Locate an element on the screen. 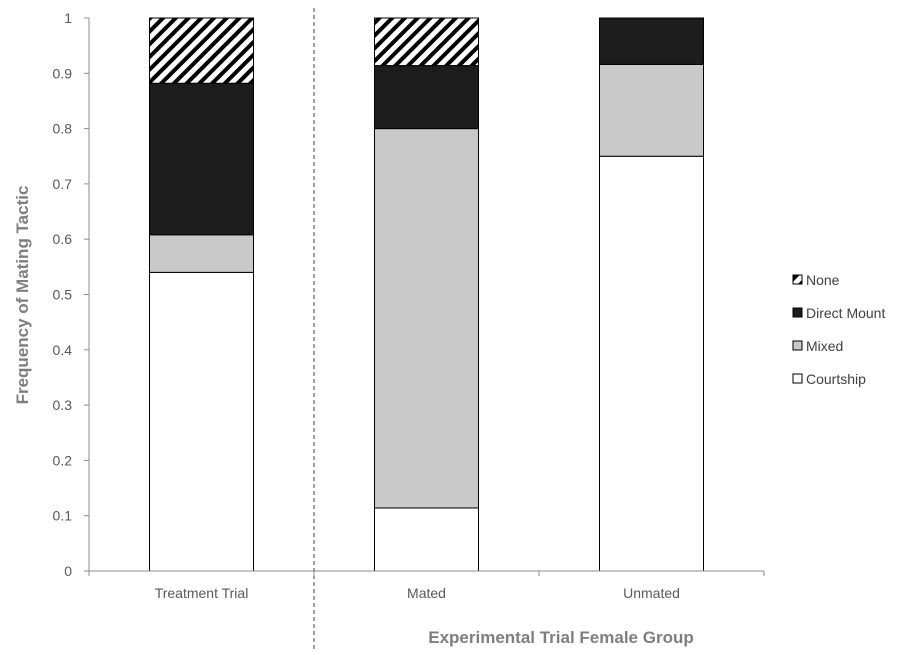 The image size is (907, 652). x-axis-ticks: Treatment Trial Mated Unmated is located at coordinates (426, 586).